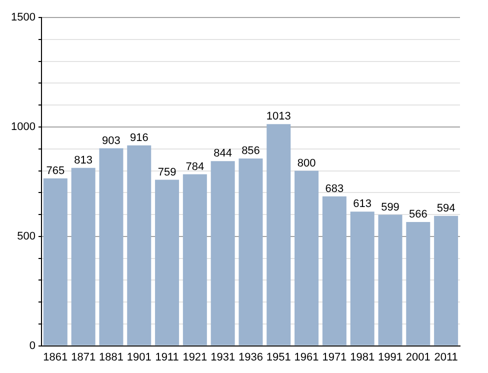 The image size is (488, 373). What do you see at coordinates (83, 357) in the screenshot?
I see `x-tick-label: 1871` at bounding box center [83, 357].